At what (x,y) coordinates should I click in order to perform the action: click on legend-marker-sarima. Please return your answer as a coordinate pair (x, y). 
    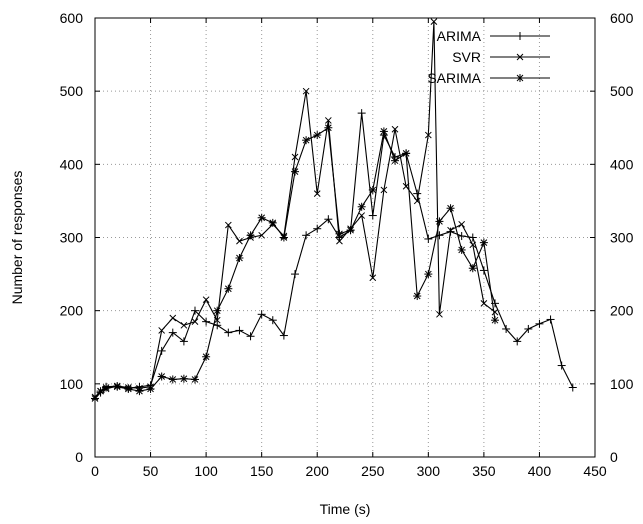
    Looking at the image, I should click on (520, 78).